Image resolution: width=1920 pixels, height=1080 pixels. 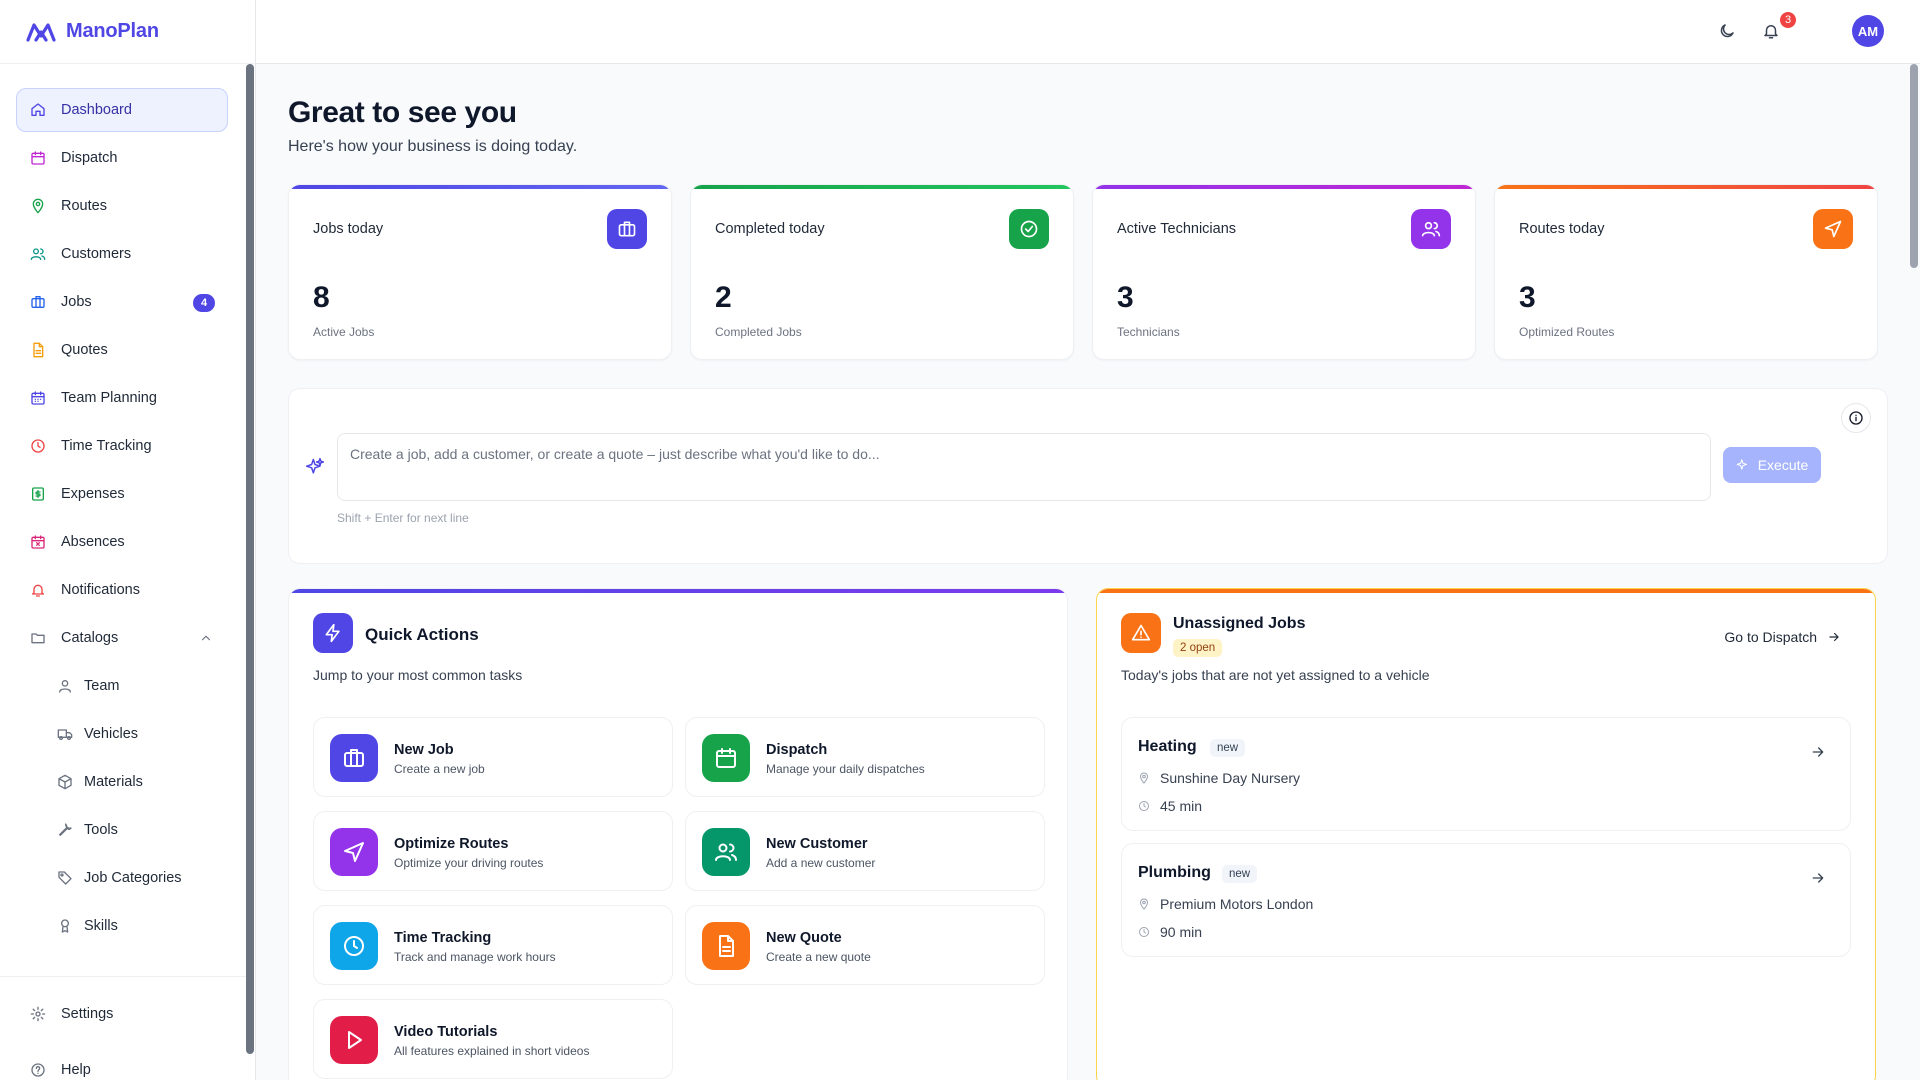 I want to click on sidebar-item-quotes: Quotes, so click(x=122, y=350).